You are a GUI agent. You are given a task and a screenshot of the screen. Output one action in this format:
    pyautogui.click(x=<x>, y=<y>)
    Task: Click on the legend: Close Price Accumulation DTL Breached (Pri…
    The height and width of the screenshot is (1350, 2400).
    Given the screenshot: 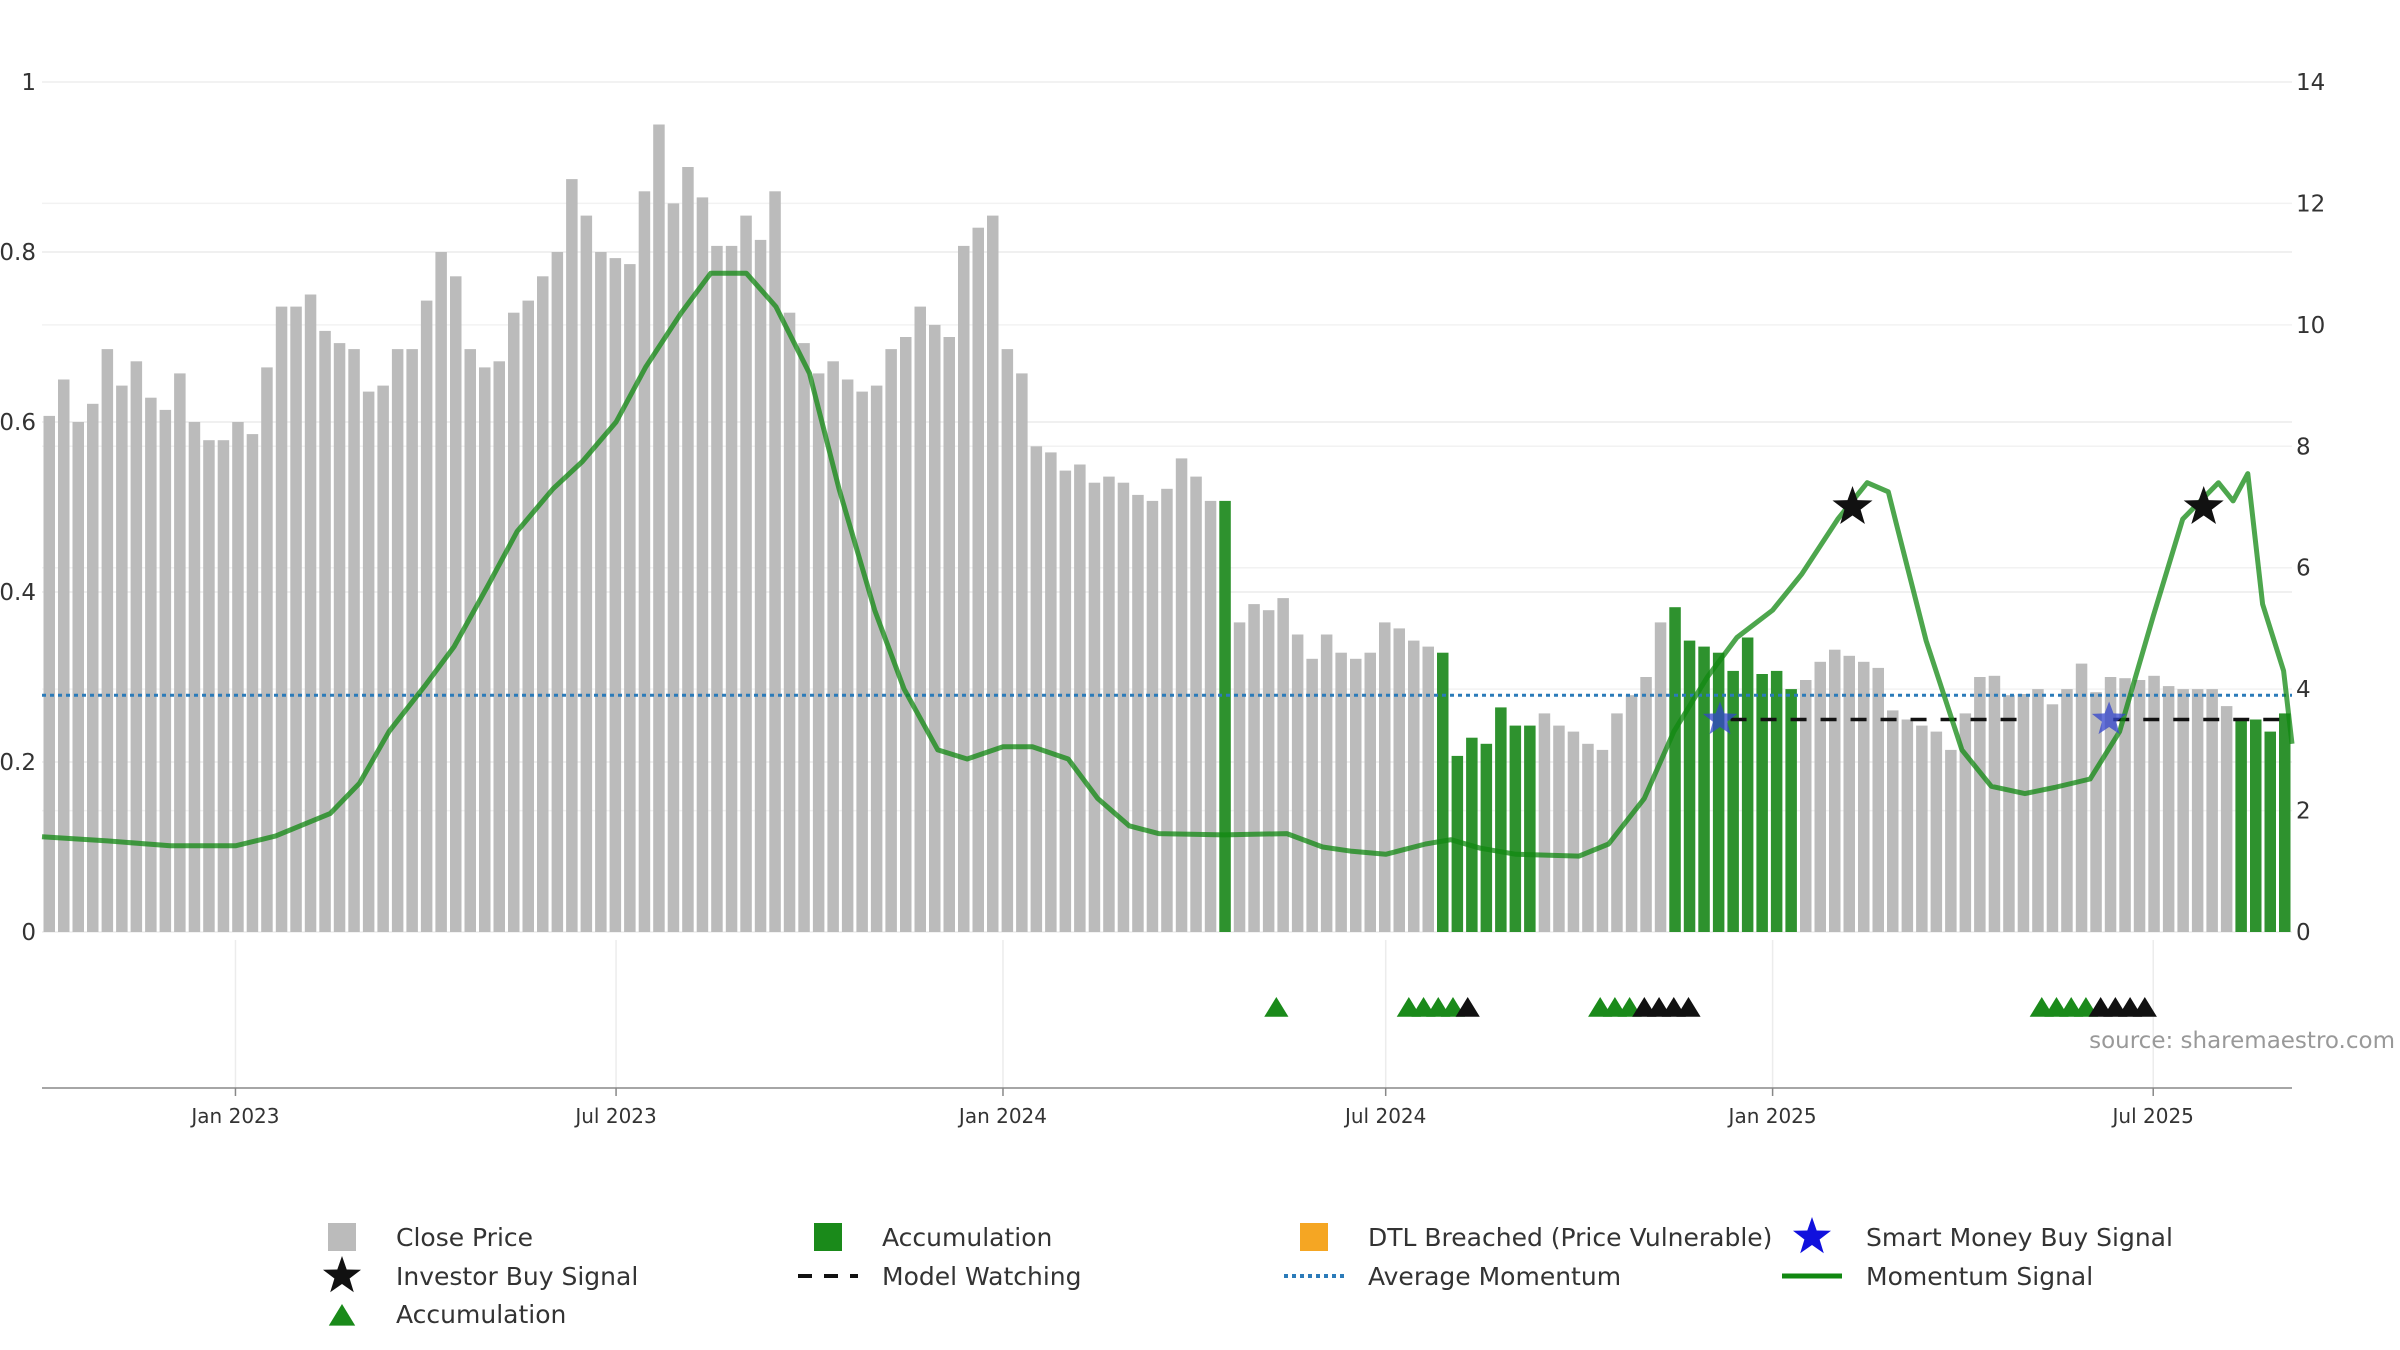 What is the action you would take?
    pyautogui.click(x=1248, y=1273)
    